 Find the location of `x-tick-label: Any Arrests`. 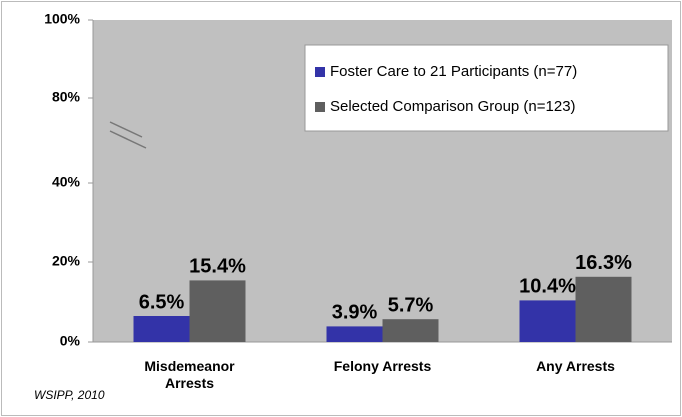

x-tick-label: Any Arrests is located at coordinates (575, 366).